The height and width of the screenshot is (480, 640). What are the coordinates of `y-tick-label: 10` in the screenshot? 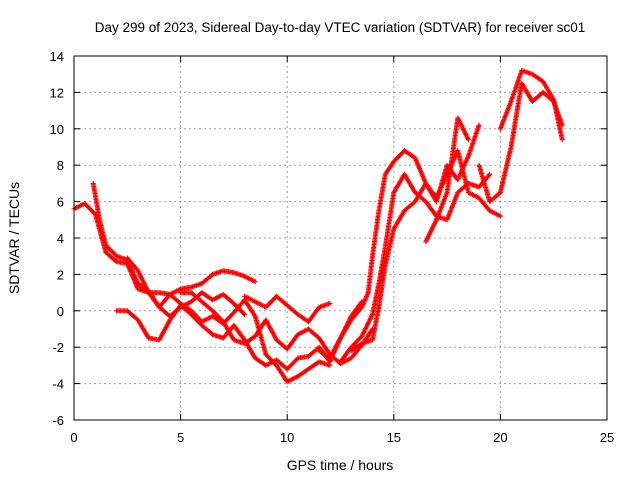 It's located at (57, 129).